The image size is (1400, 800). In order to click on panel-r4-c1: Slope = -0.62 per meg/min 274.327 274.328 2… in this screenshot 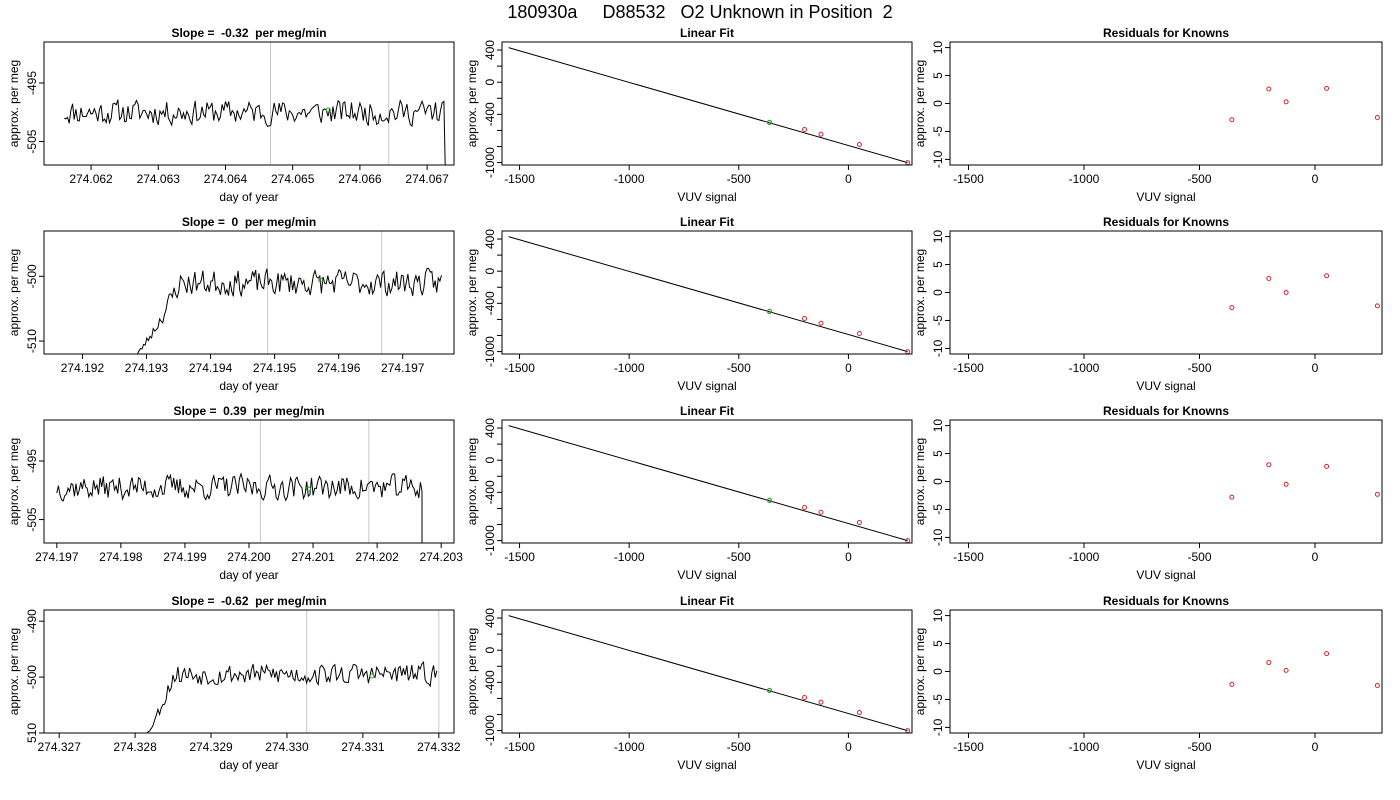, I will do `click(234, 683)`.